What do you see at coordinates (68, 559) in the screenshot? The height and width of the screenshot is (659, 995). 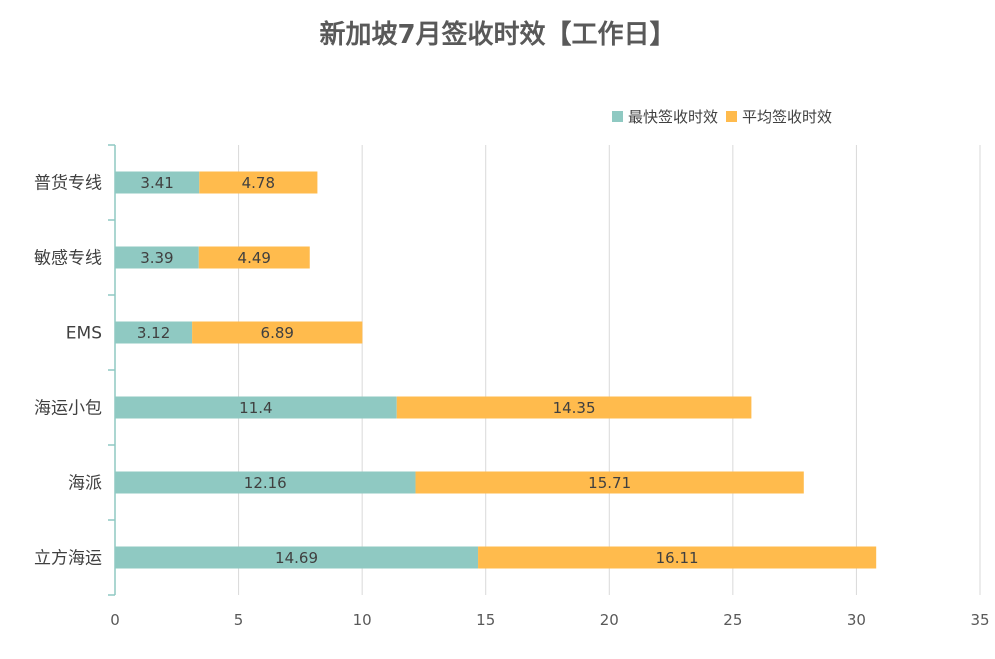 I see `category-label: 立方海运` at bounding box center [68, 559].